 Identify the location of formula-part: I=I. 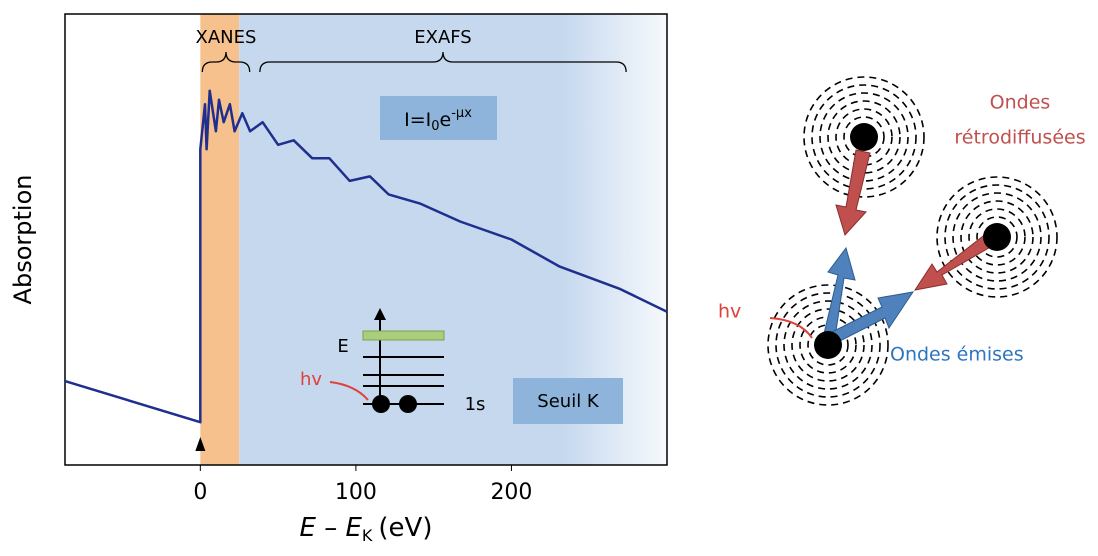
(417, 120).